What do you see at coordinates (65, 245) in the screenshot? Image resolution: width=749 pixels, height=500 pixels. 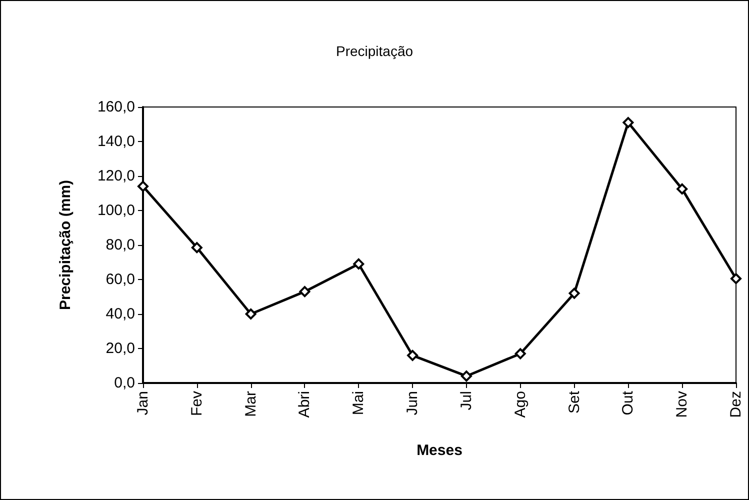 I see `y-axis-title: Precipitação (mm)` at bounding box center [65, 245].